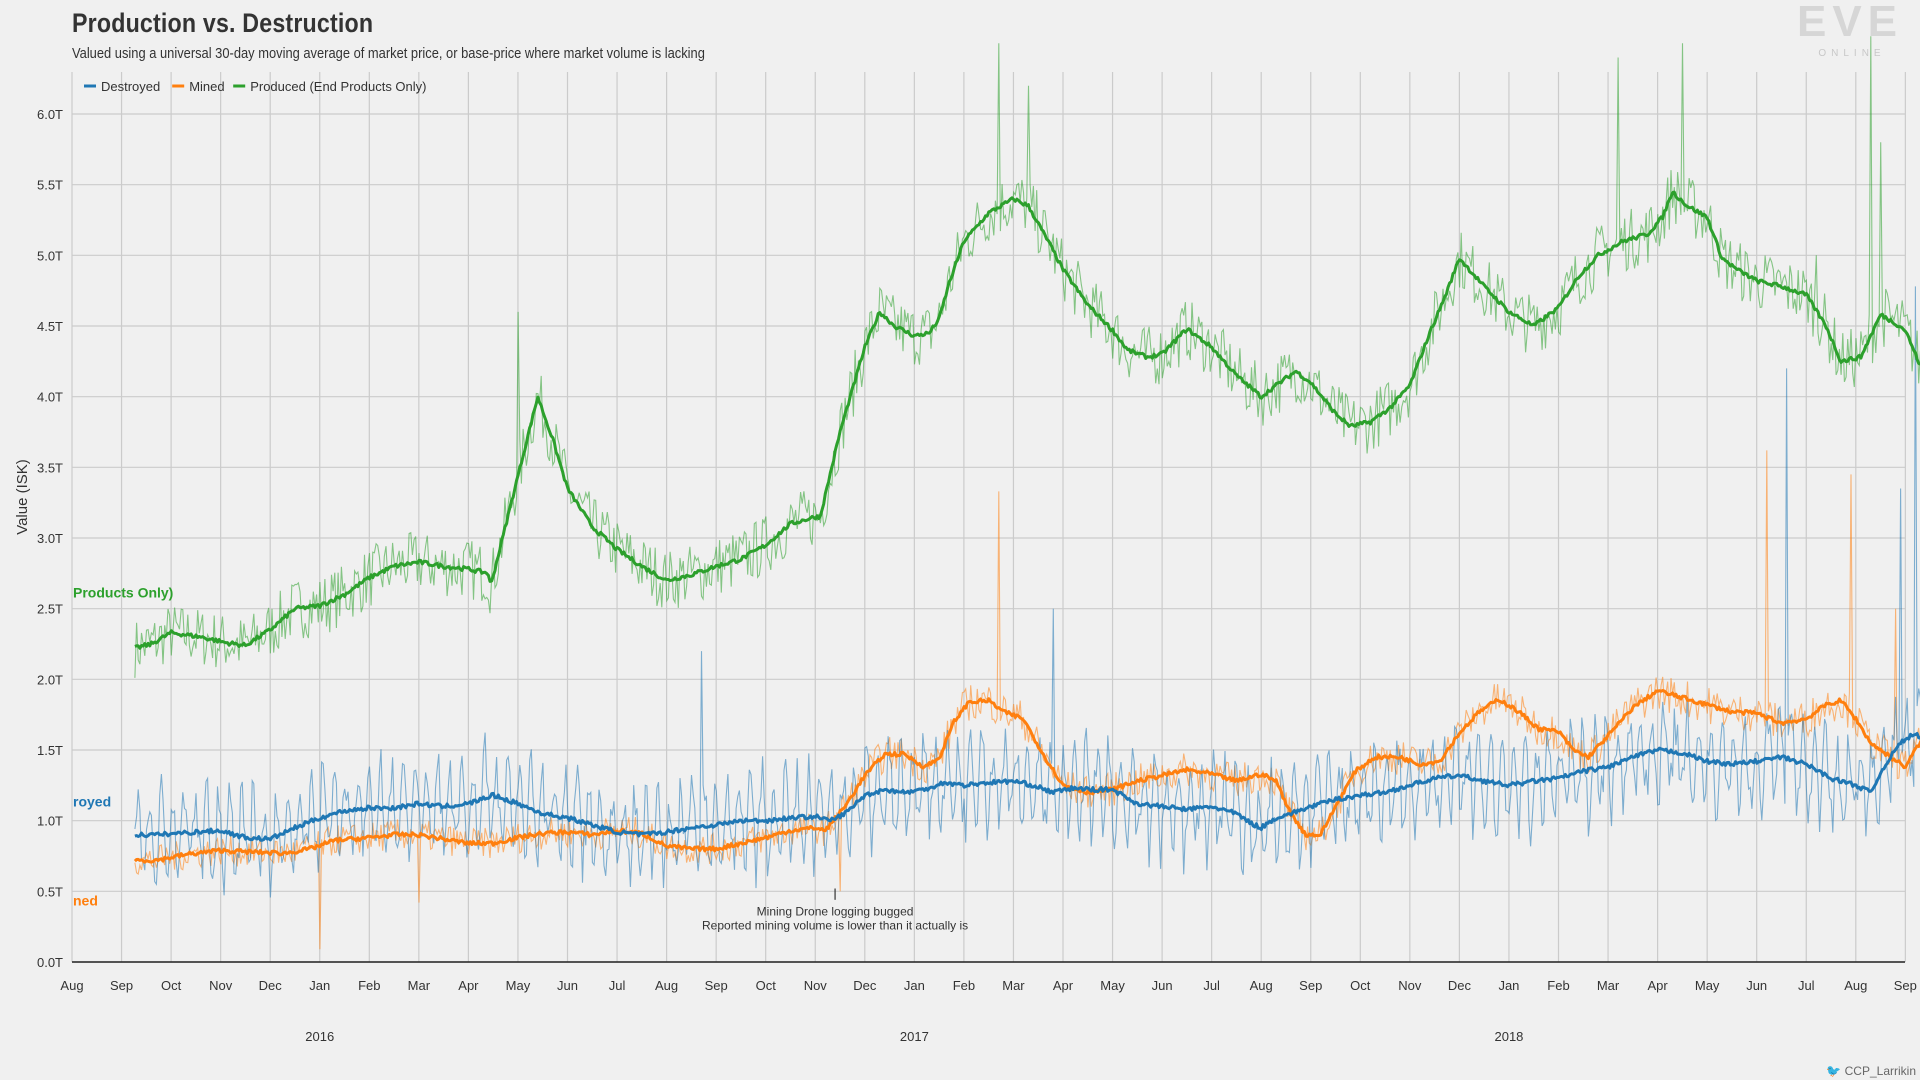 The image size is (1920, 1080). I want to click on legend-label-mined: Mined, so click(206, 86).